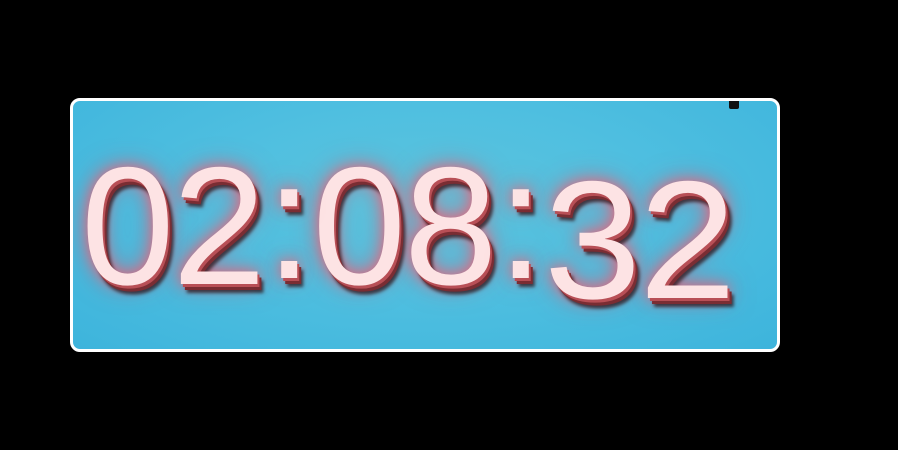 The height and width of the screenshot is (450, 898). What do you see at coordinates (405, 226) in the screenshot?
I see `minutes-value: 08` at bounding box center [405, 226].